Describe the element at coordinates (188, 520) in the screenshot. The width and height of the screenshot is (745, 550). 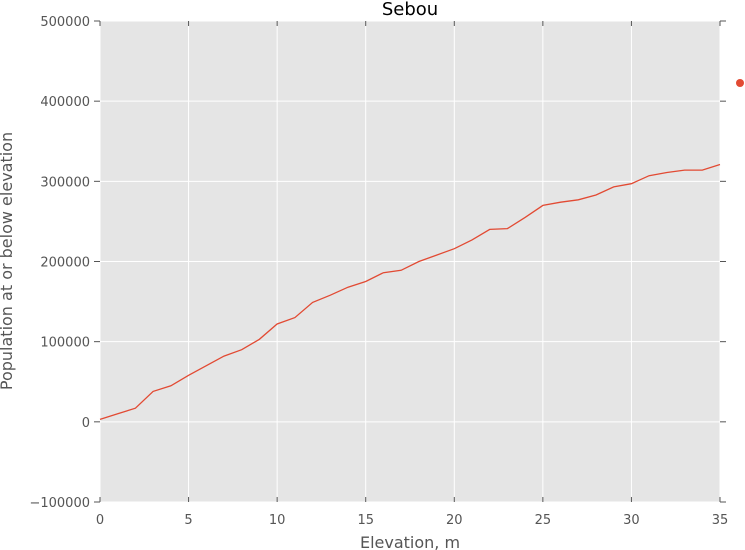
I see `x-tick-label: 5` at that location.